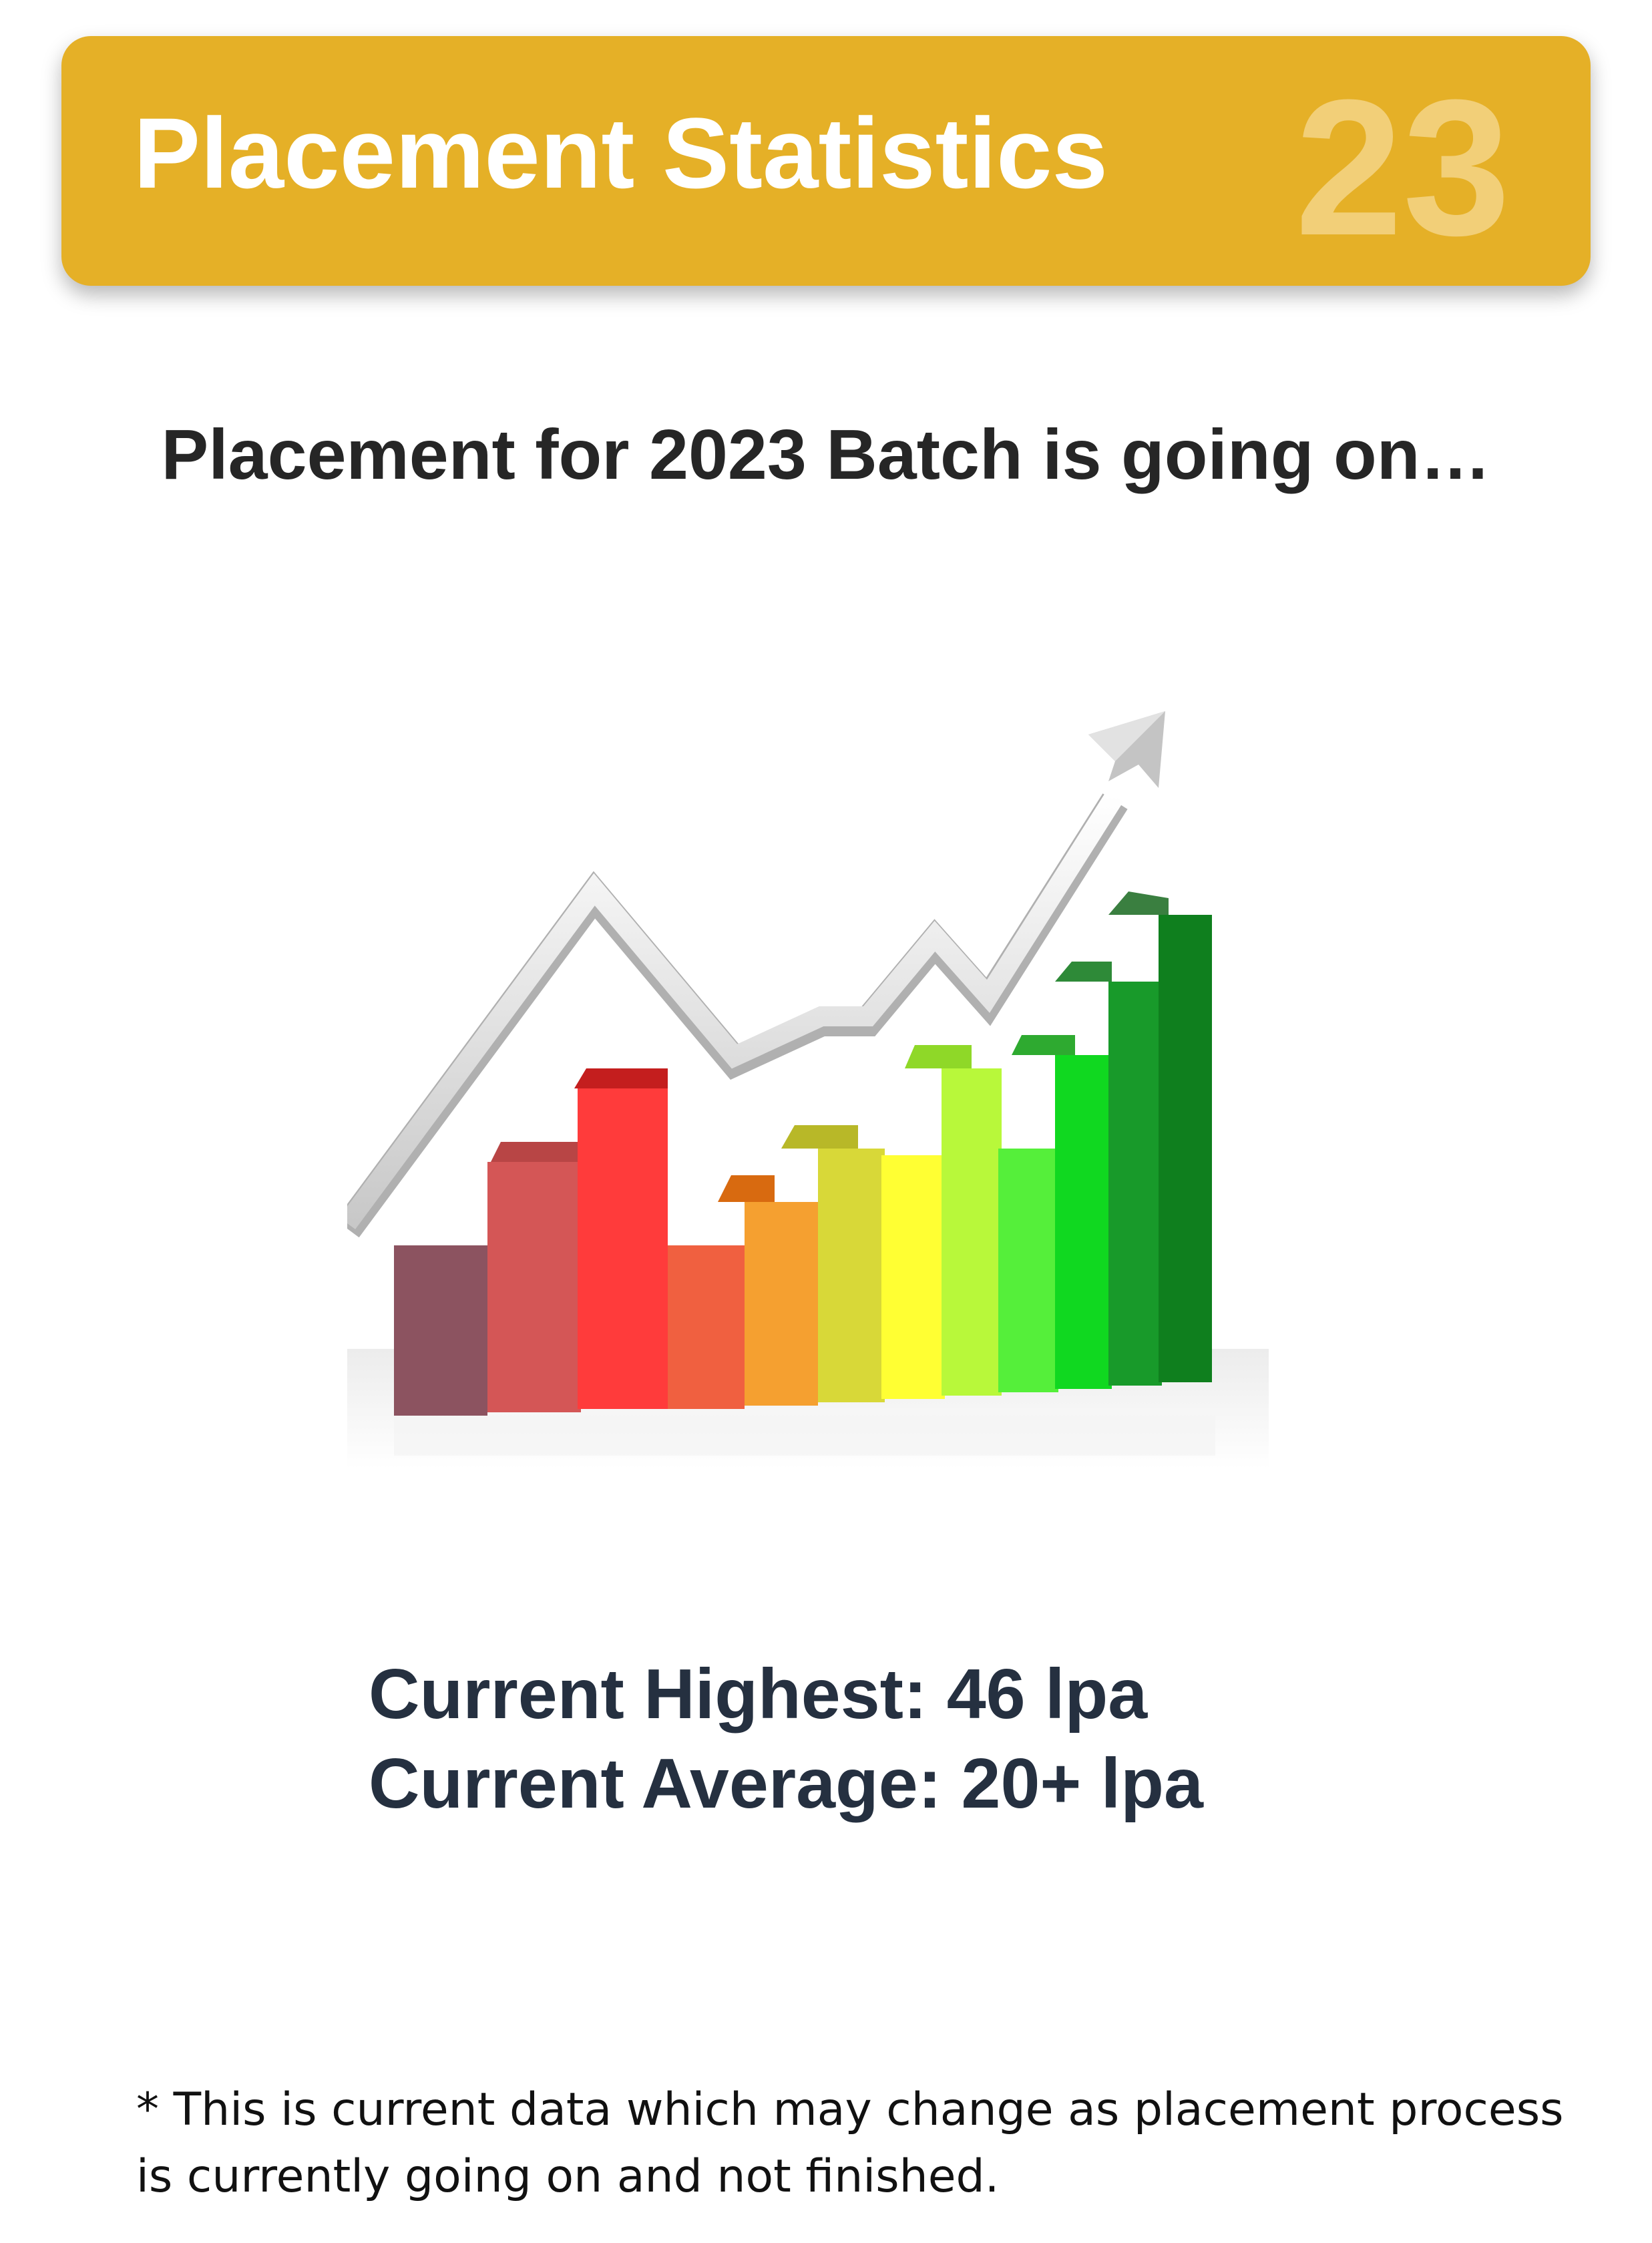 The height and width of the screenshot is (2243, 1652). Describe the element at coordinates (1126, 736) in the screenshot. I see `arrow-head-highlight` at that location.